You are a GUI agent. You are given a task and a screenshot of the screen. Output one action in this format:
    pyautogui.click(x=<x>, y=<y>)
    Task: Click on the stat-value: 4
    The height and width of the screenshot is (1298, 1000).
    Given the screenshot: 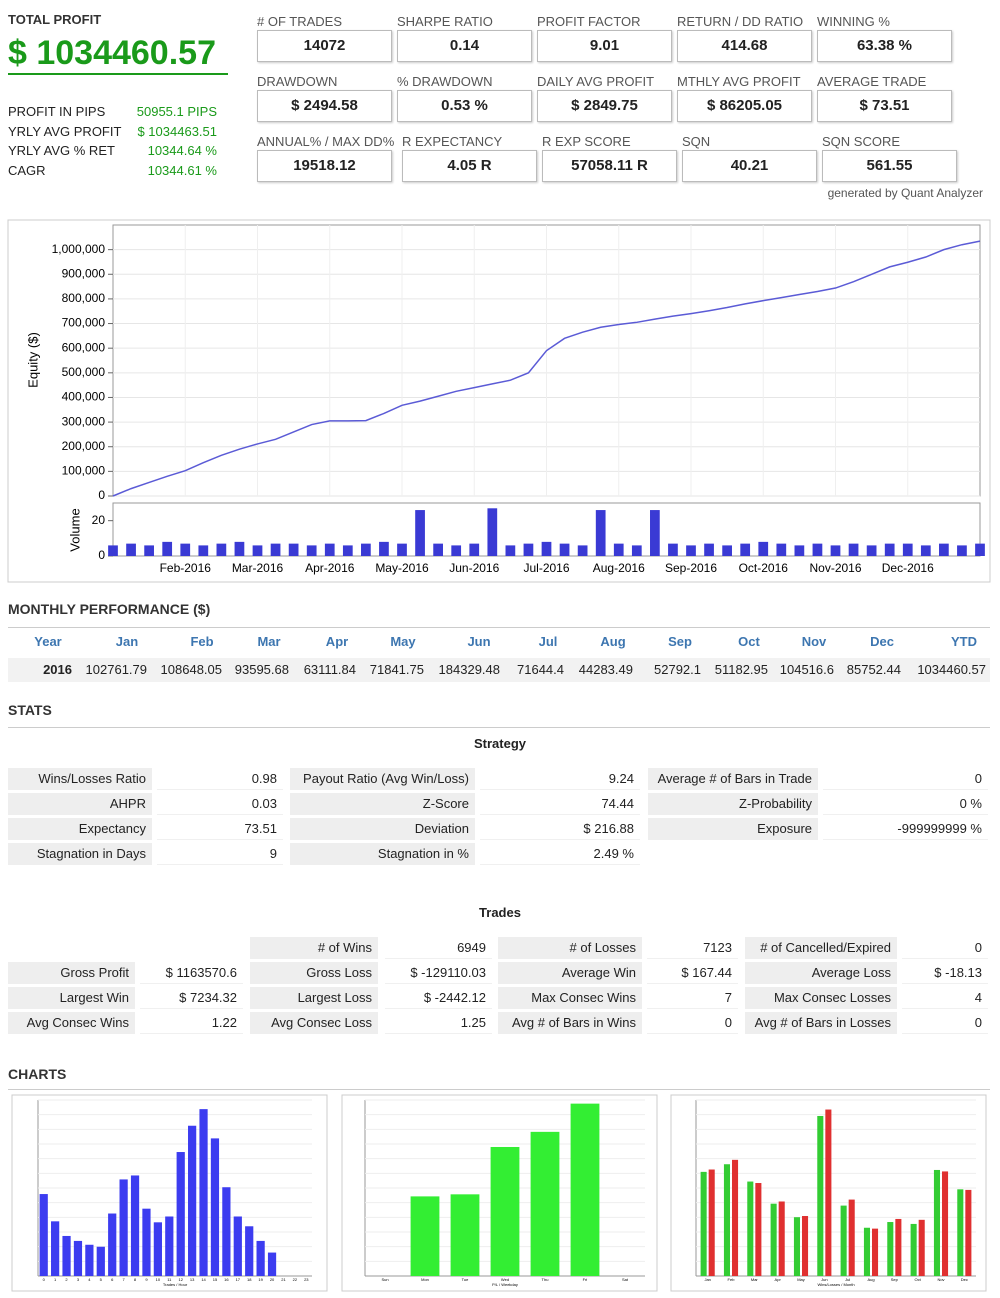 What is the action you would take?
    pyautogui.click(x=945, y=998)
    